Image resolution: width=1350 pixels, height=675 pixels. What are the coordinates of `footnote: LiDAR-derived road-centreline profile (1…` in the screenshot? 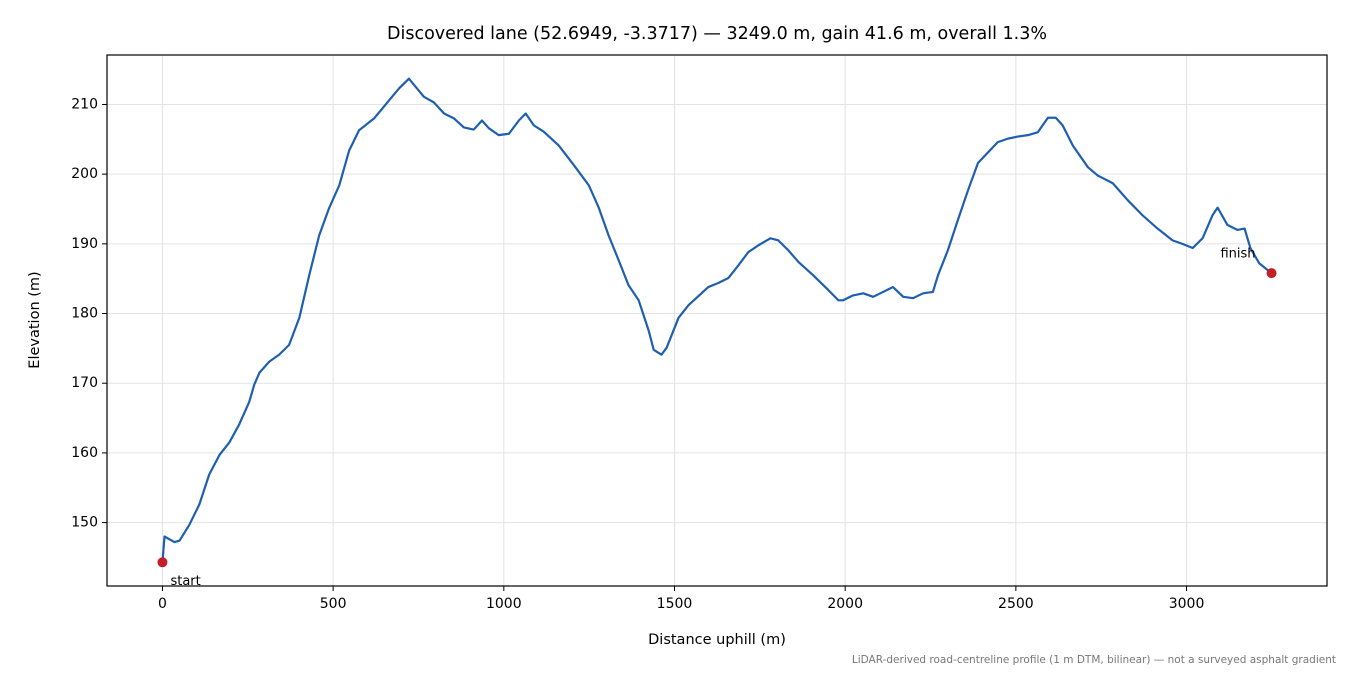 It's located at (1094, 660).